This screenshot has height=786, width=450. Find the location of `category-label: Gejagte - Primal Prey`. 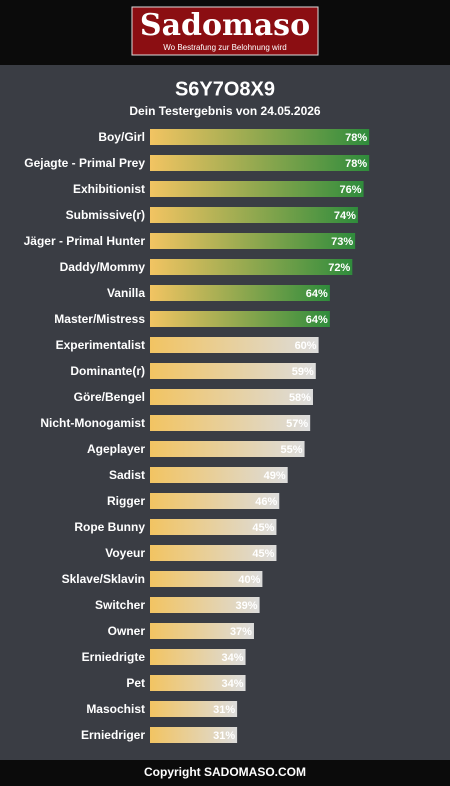

category-label: Gejagte - Primal Prey is located at coordinates (84, 163).